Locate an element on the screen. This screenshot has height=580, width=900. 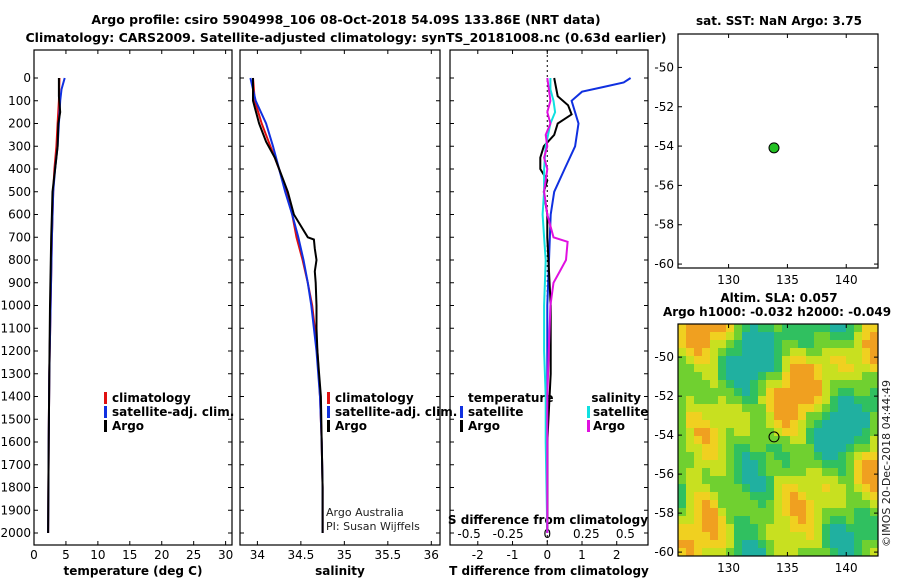
x-tick-label: 36 is located at coordinates (431, 555).